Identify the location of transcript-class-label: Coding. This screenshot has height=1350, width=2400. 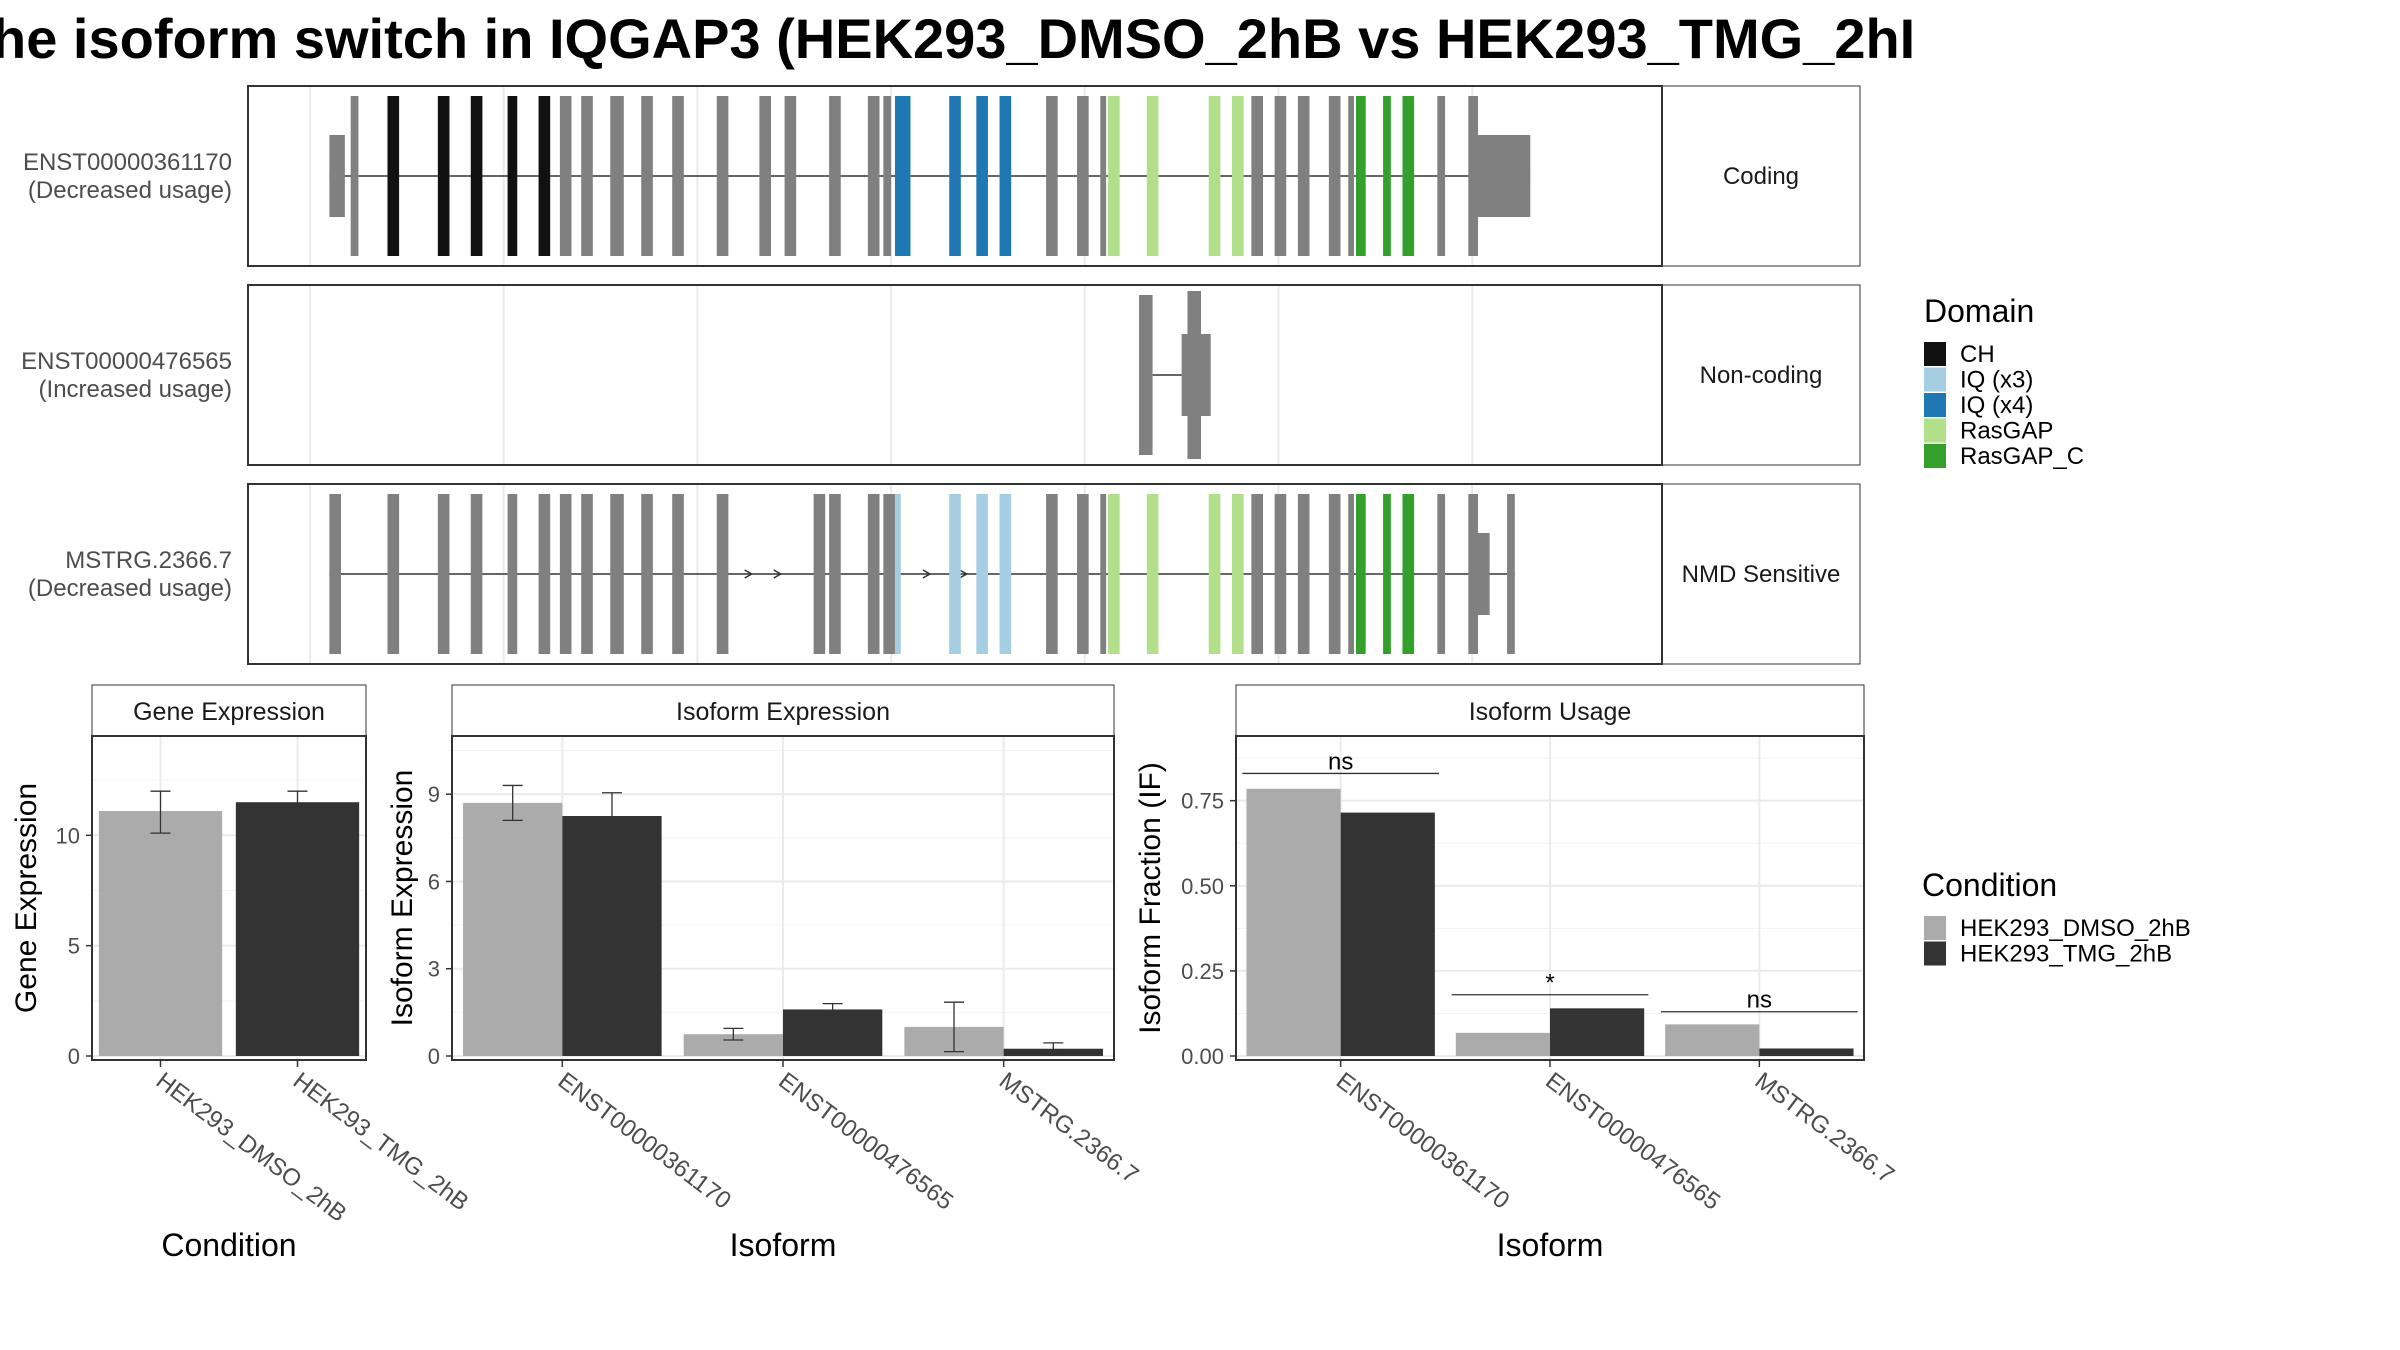
(1761, 176).